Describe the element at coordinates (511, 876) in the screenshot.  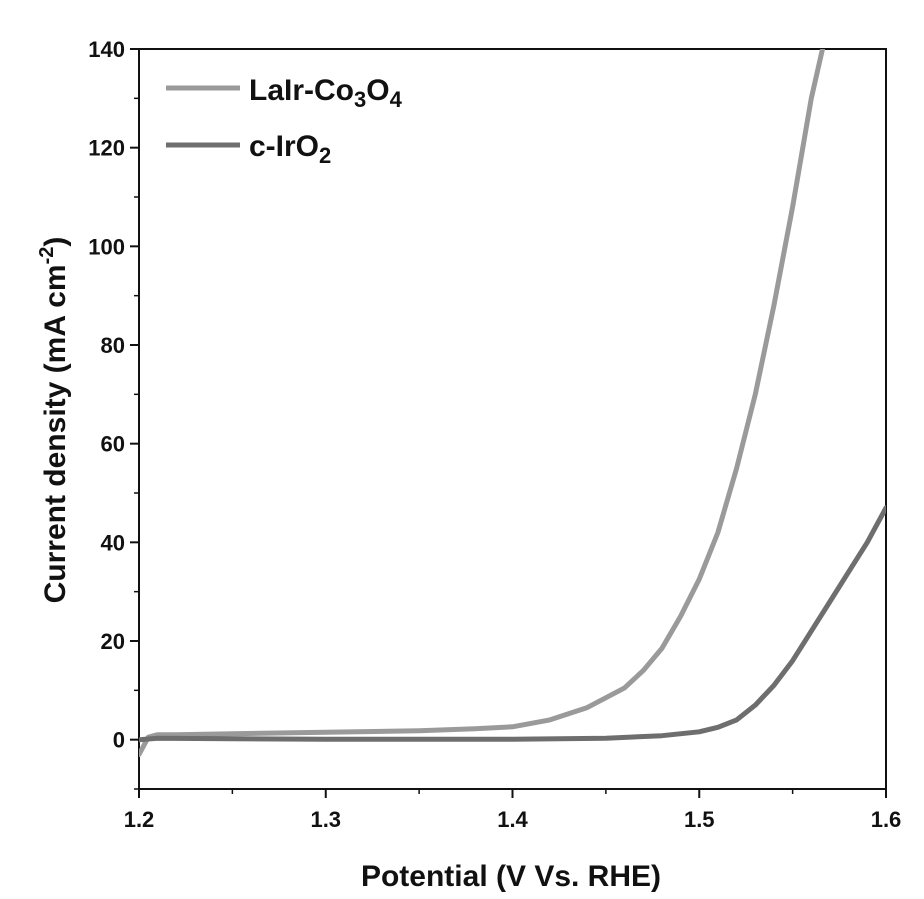
I see `x-axis-title: Potential (V Vs. RHE)` at that location.